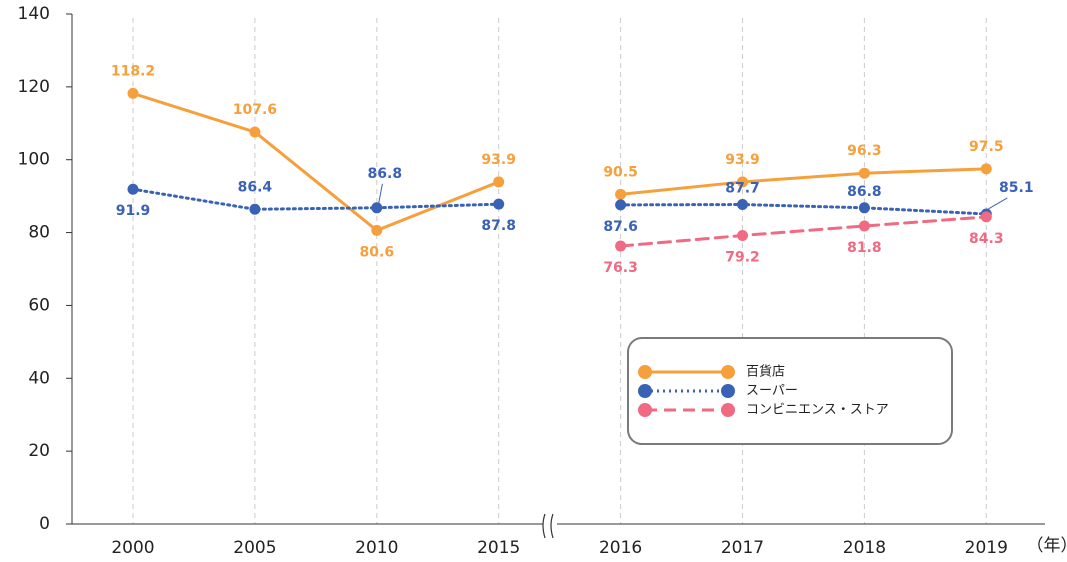 The height and width of the screenshot is (562, 1067). I want to click on x-tick-label: 2000, so click(132, 548).